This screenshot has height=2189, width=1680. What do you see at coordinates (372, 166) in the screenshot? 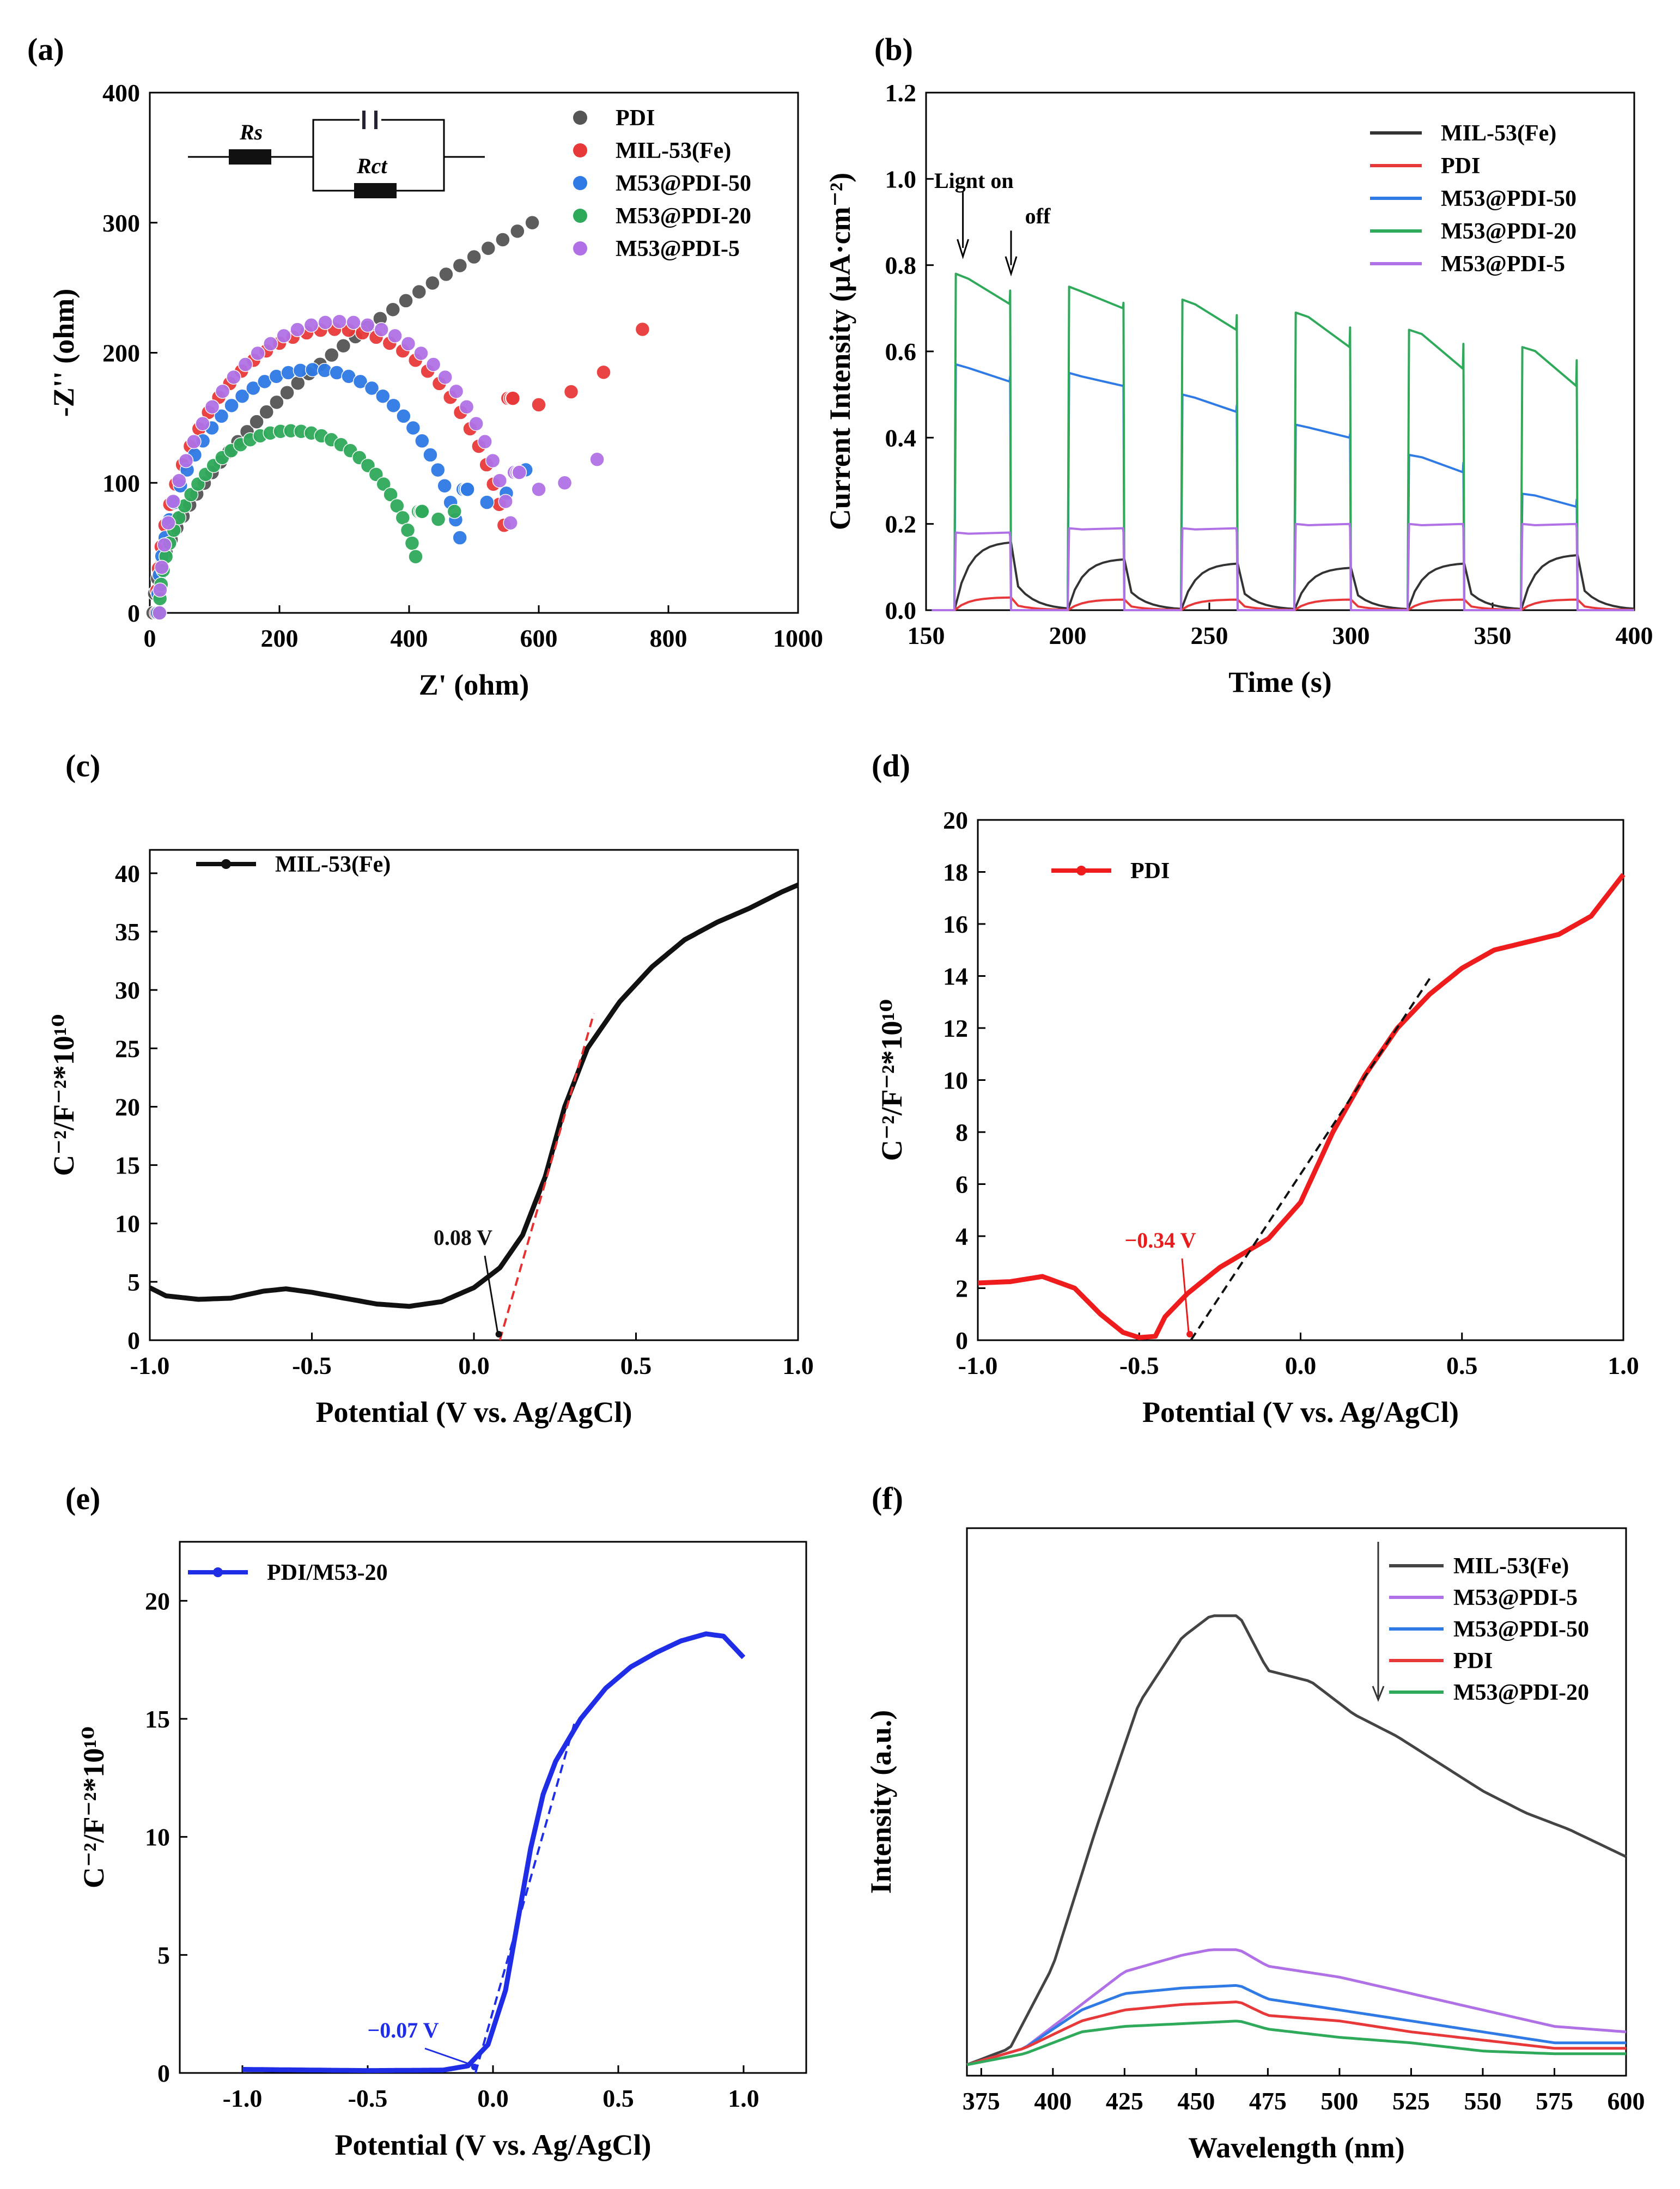
I see `rct-label: Rct` at bounding box center [372, 166].